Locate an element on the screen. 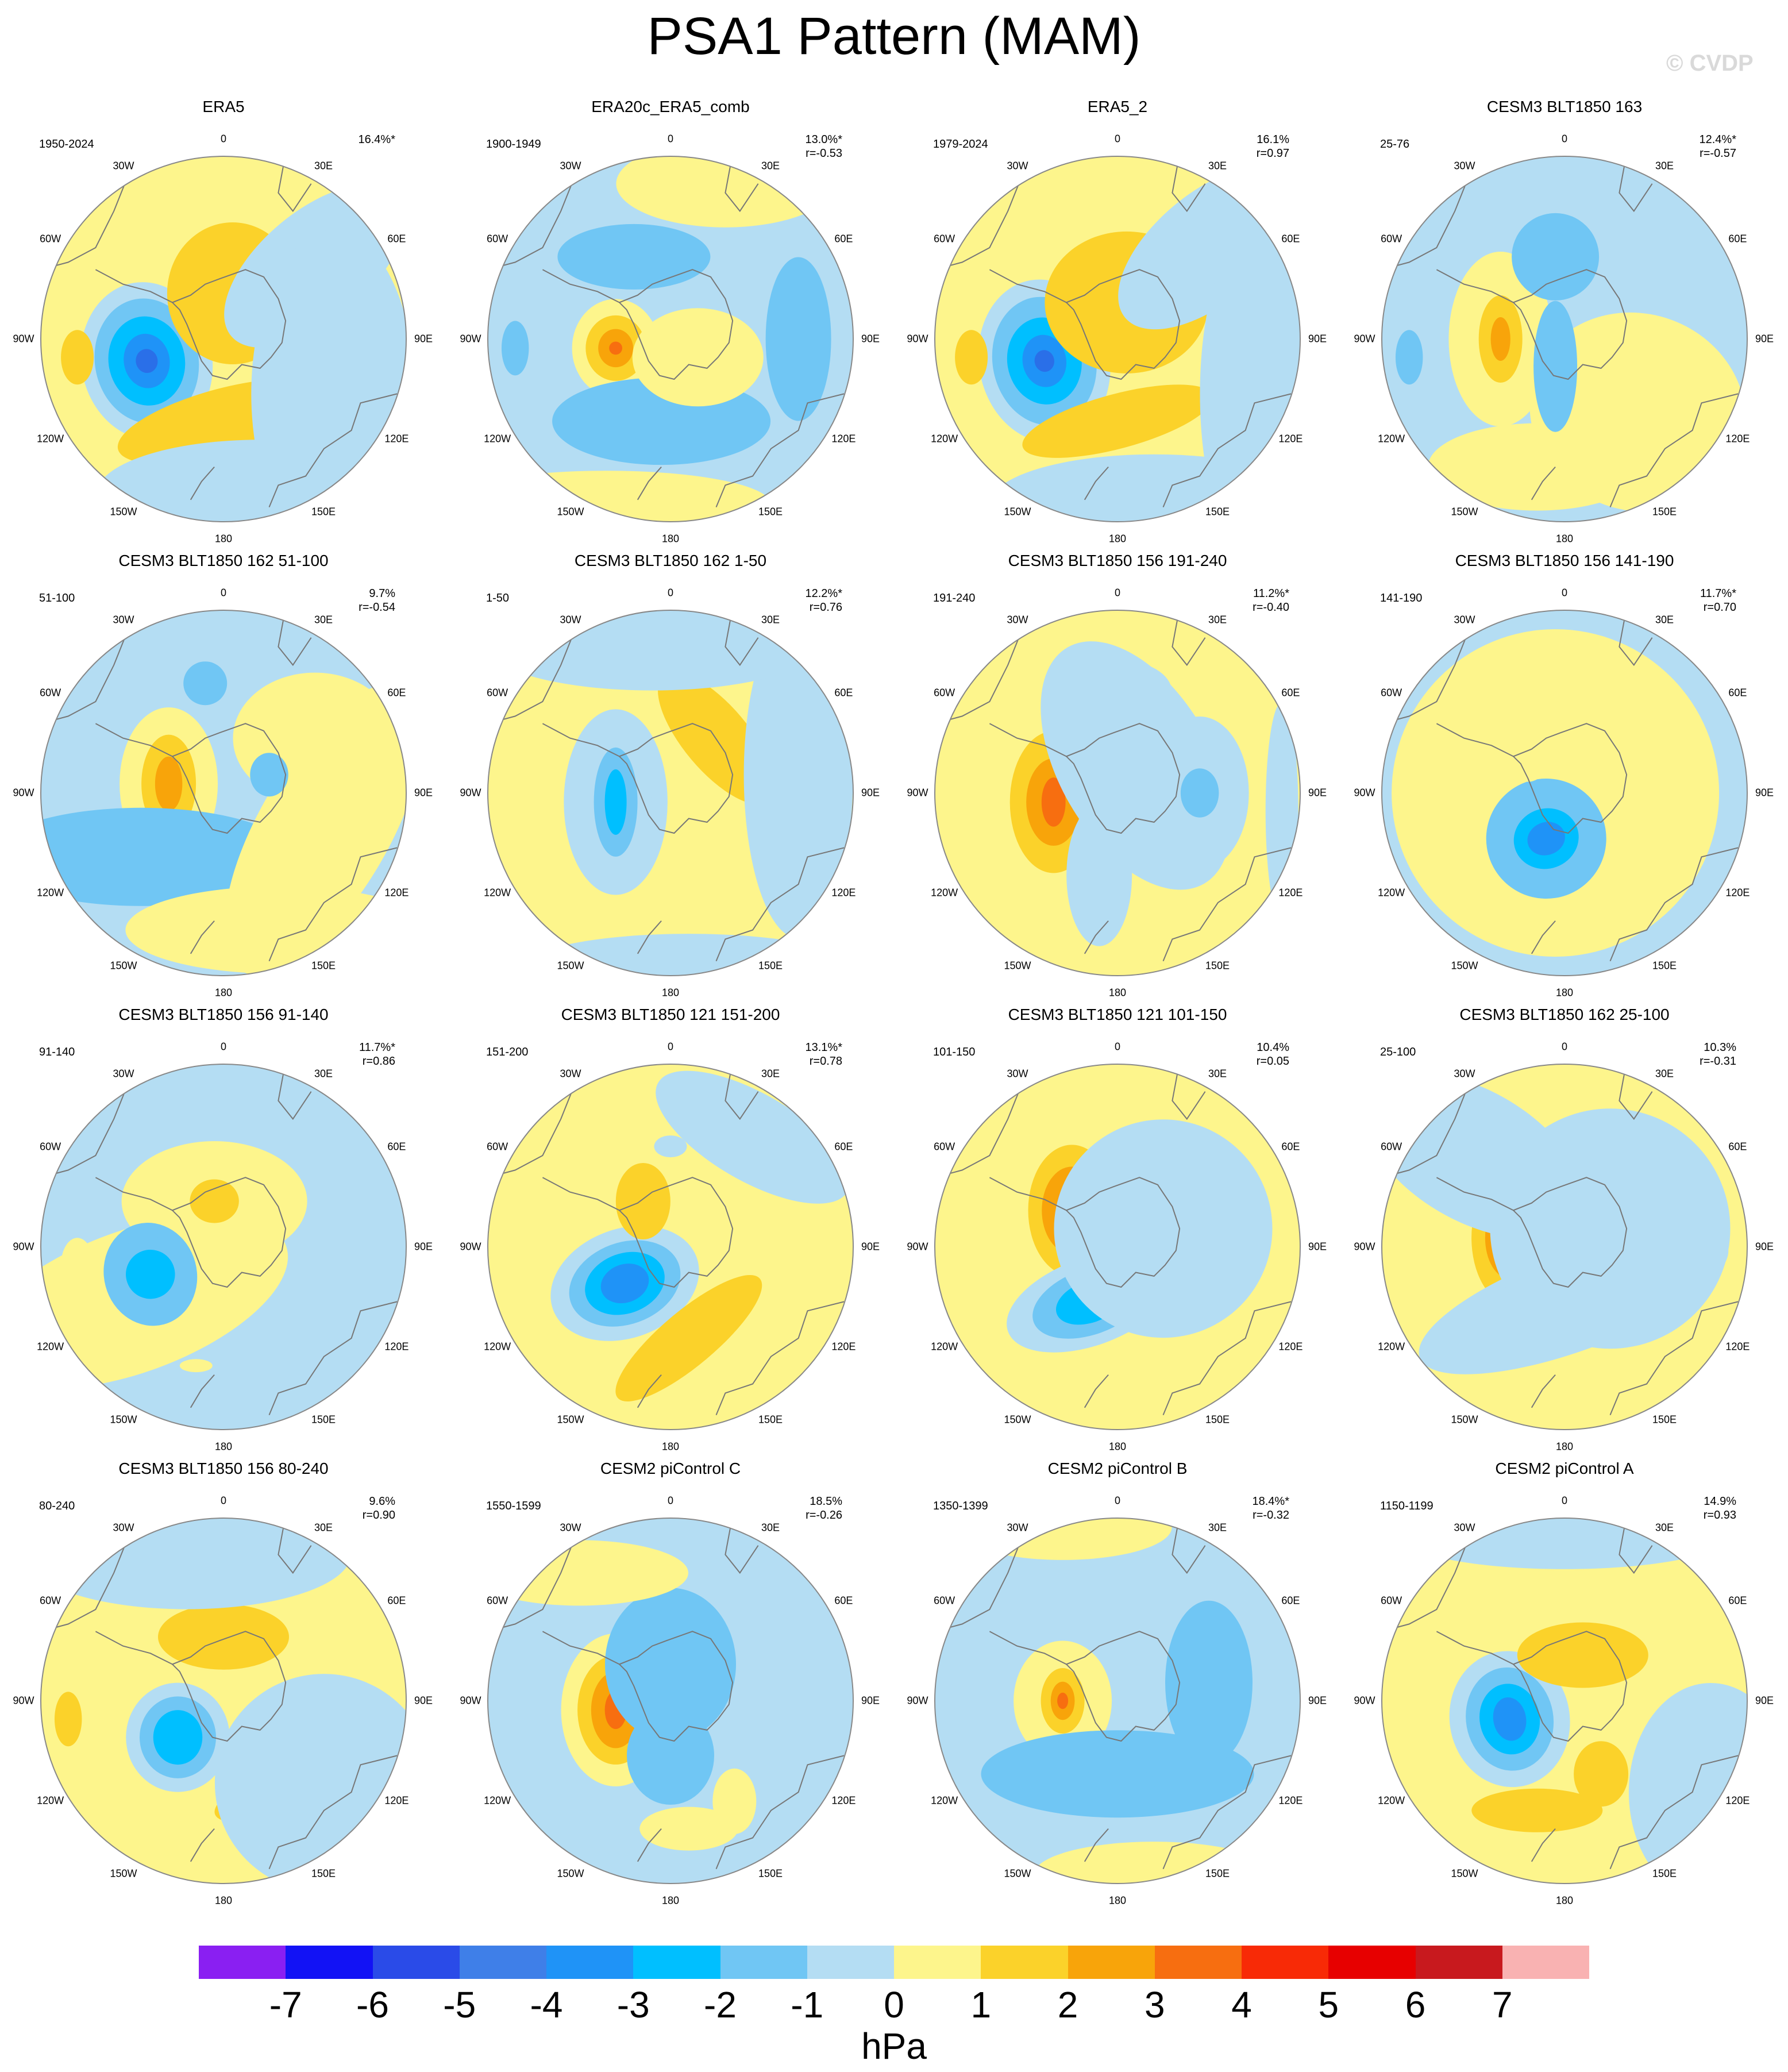 The width and height of the screenshot is (1788, 2072). panel-title: CESM2 piControl B is located at coordinates (1117, 1468).